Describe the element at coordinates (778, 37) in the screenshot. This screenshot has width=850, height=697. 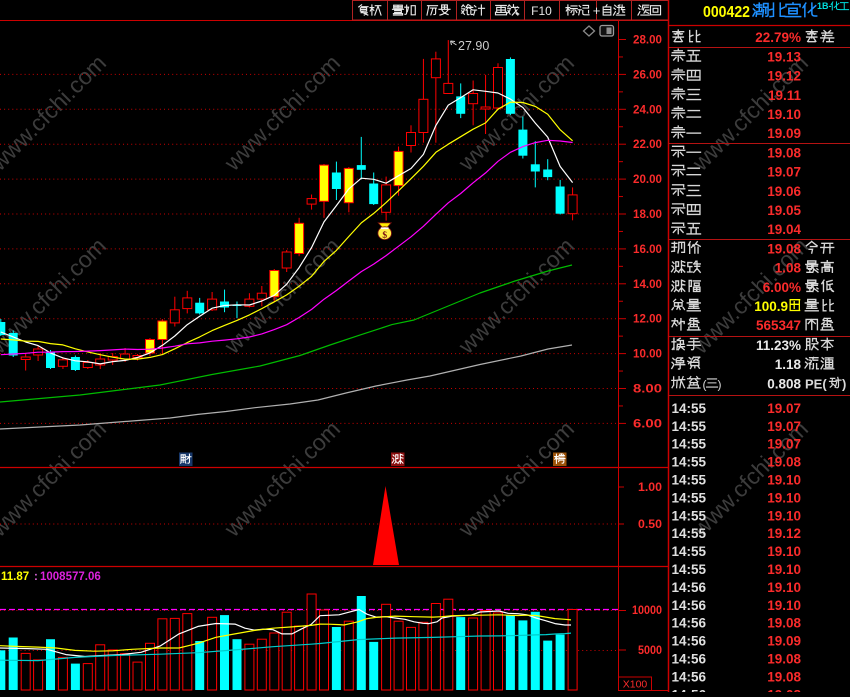
I see `svg-text: 22.79%` at that location.